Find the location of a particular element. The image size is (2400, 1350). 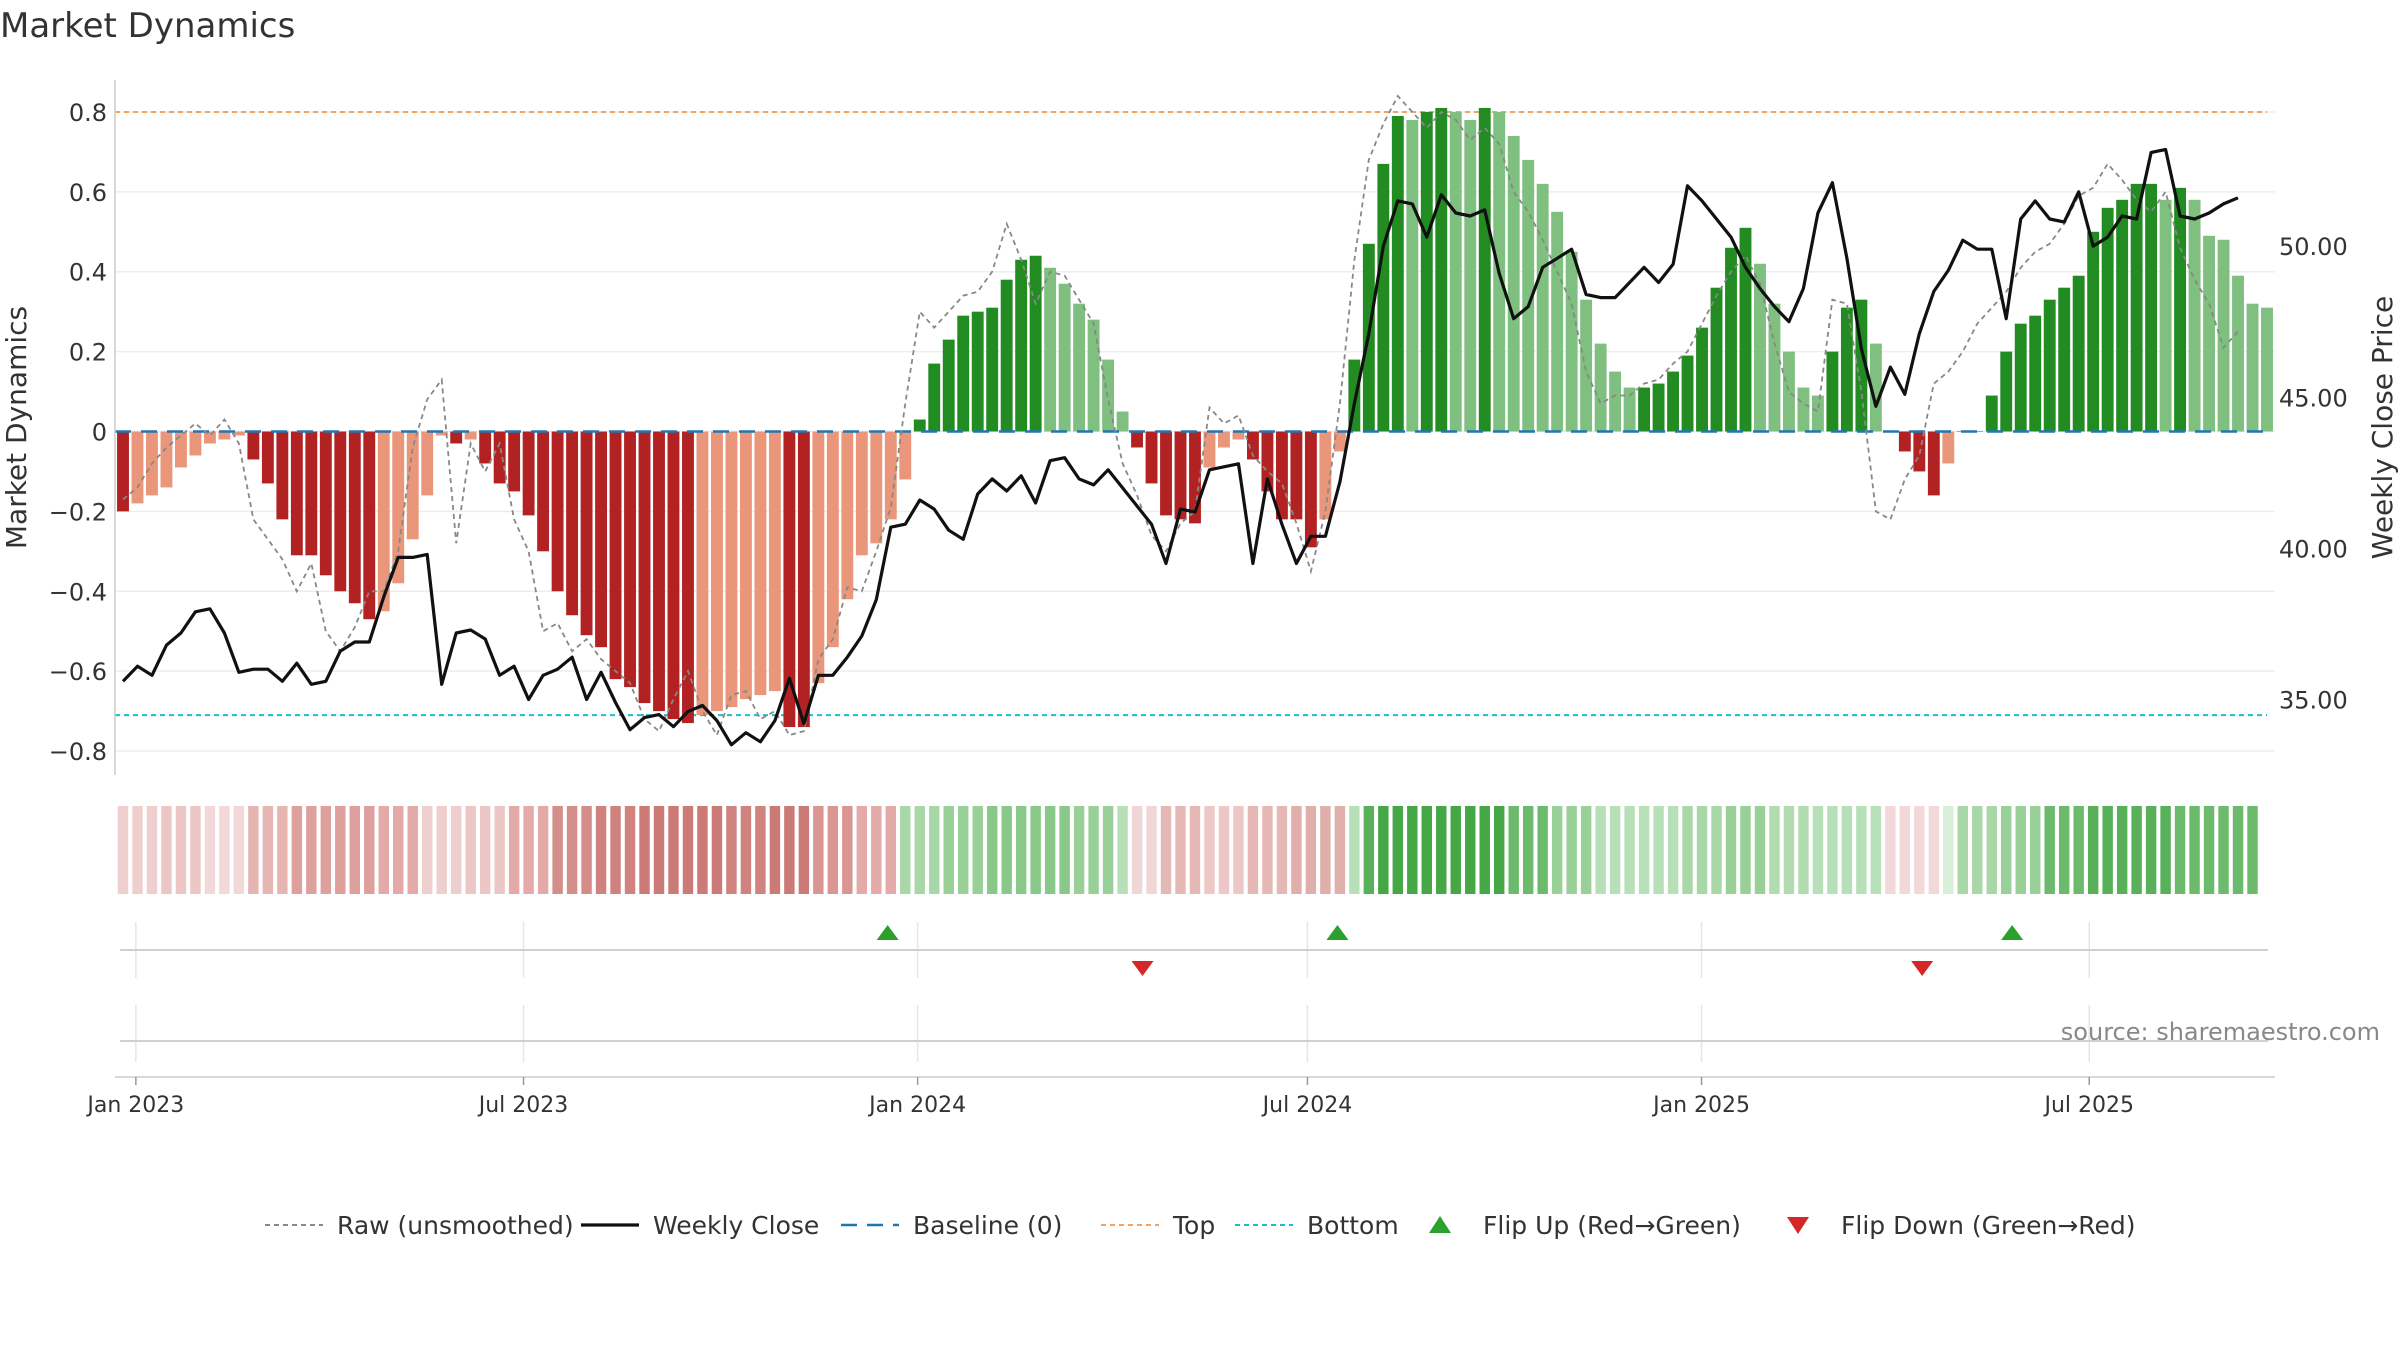

x-tick-label: Jul 2025 is located at coordinates (2088, 1105).